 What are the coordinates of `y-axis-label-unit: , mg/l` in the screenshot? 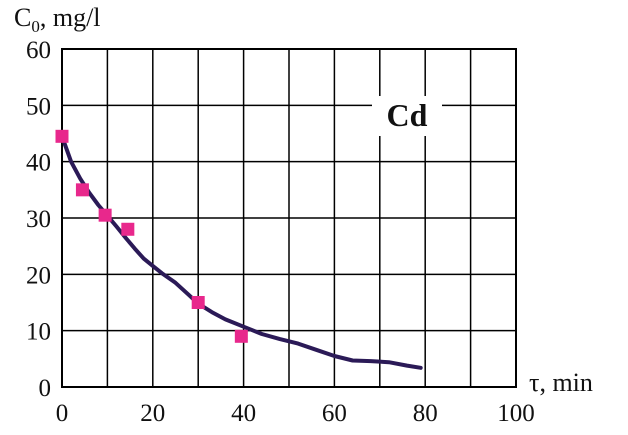 It's located at (70, 17).